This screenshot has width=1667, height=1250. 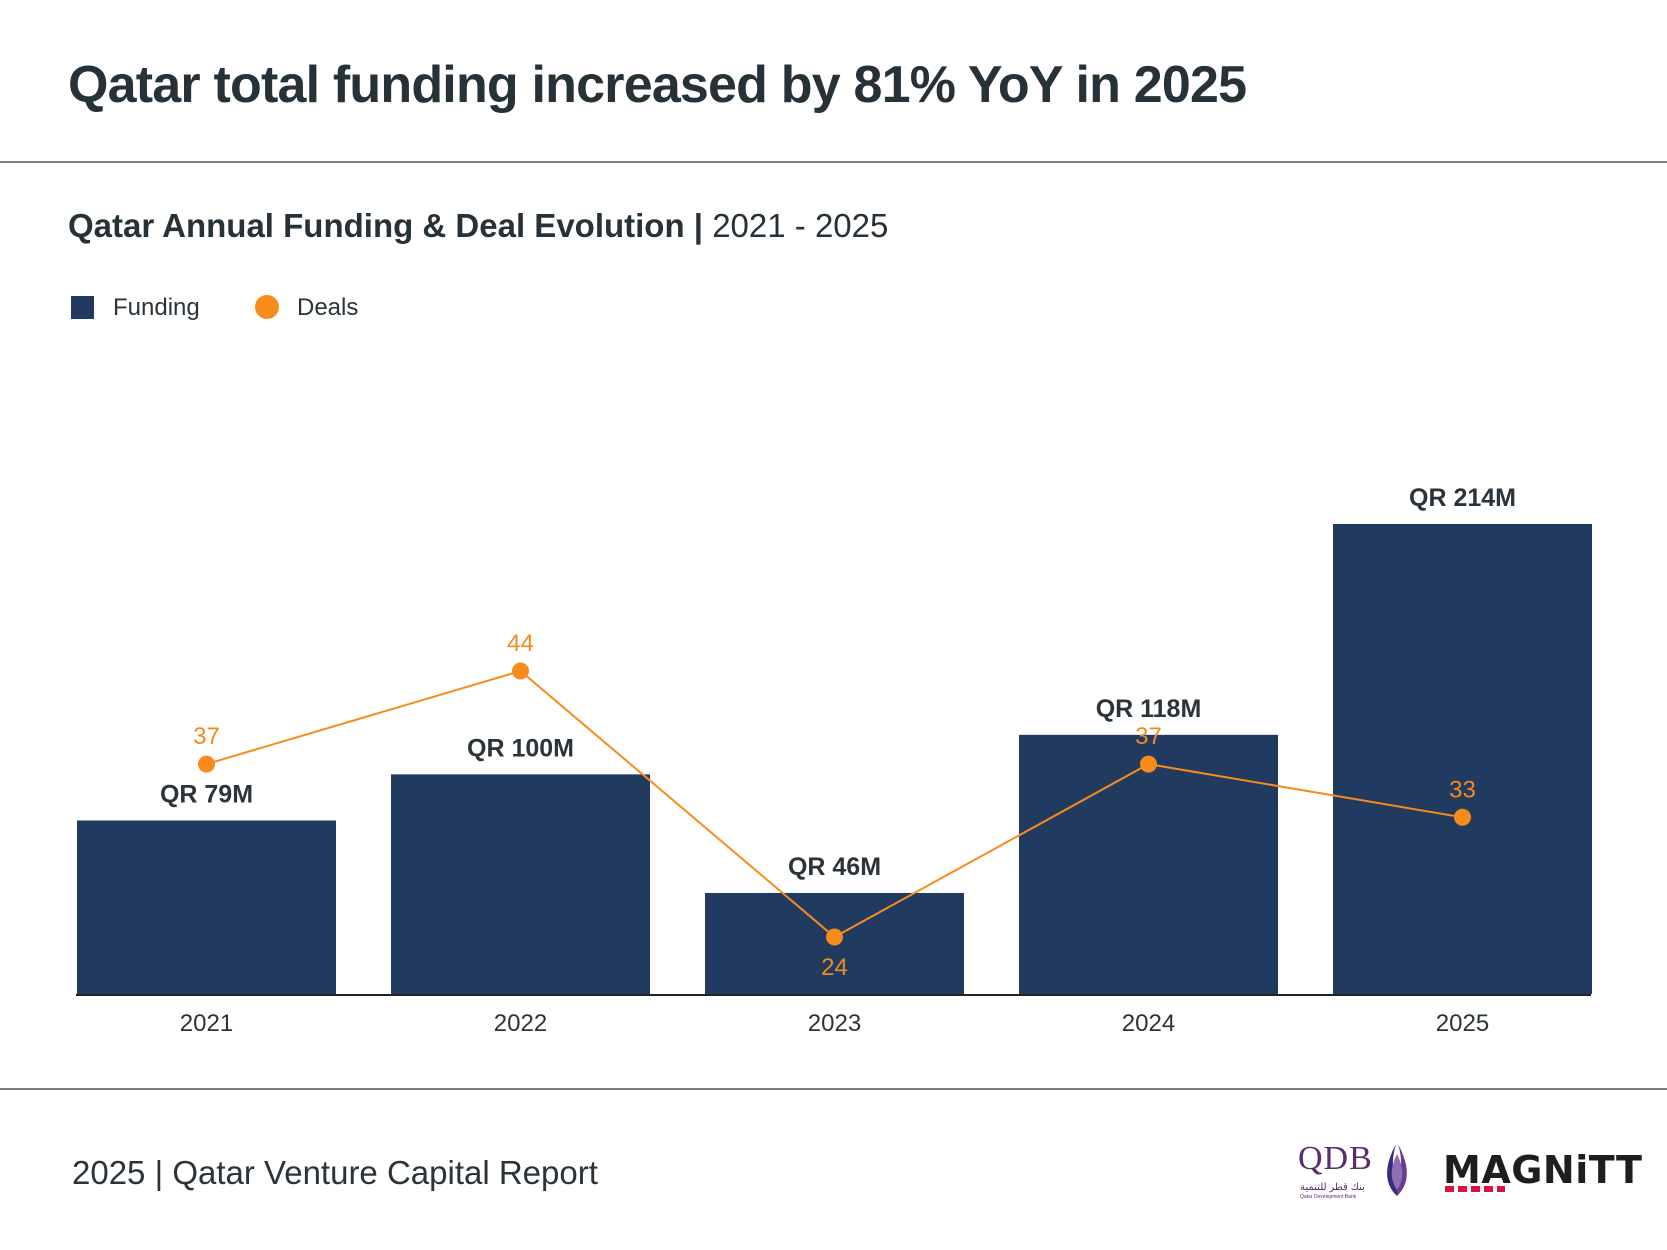 I want to click on x-tick-label: 2021, so click(x=206, y=1023).